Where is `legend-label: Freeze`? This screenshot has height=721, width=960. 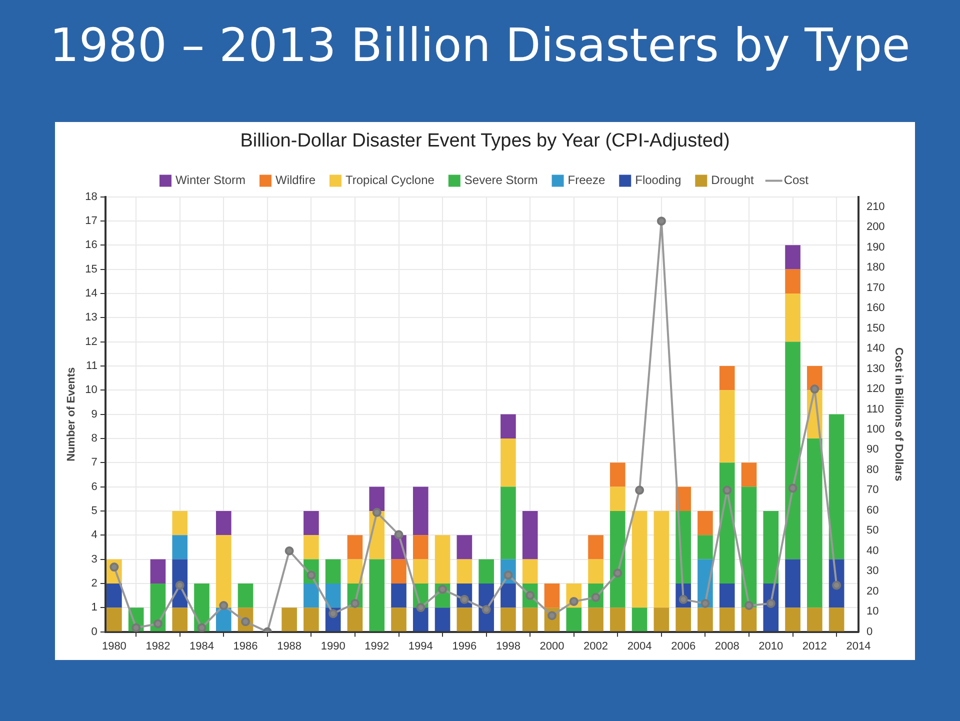
legend-label: Freeze is located at coordinates (587, 180).